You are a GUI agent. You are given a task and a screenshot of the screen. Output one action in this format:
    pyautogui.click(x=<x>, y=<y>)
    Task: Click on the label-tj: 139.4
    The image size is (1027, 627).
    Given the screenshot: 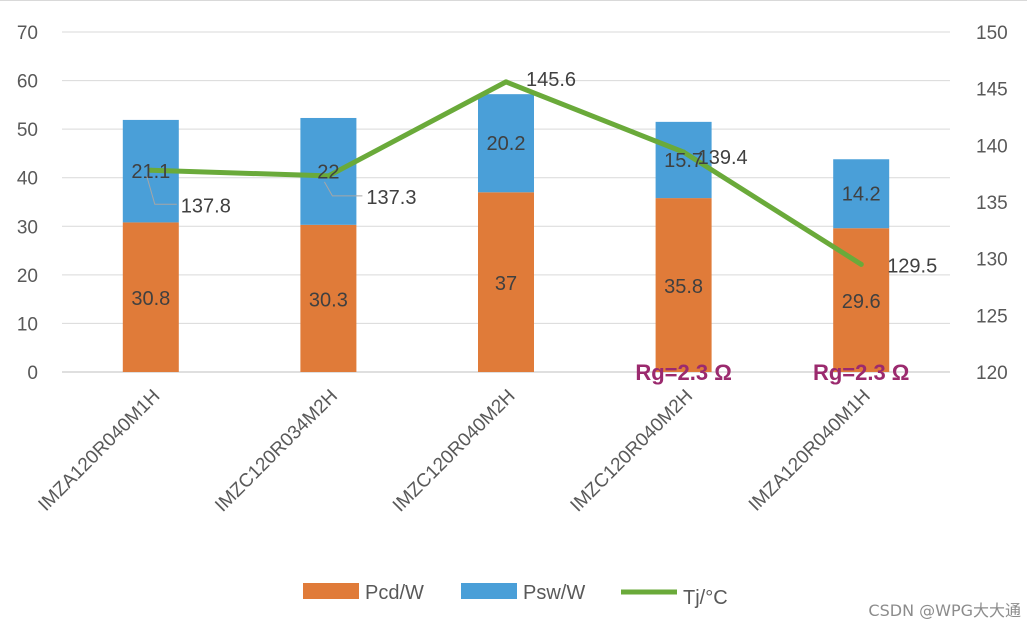 What is the action you would take?
    pyautogui.click(x=723, y=158)
    